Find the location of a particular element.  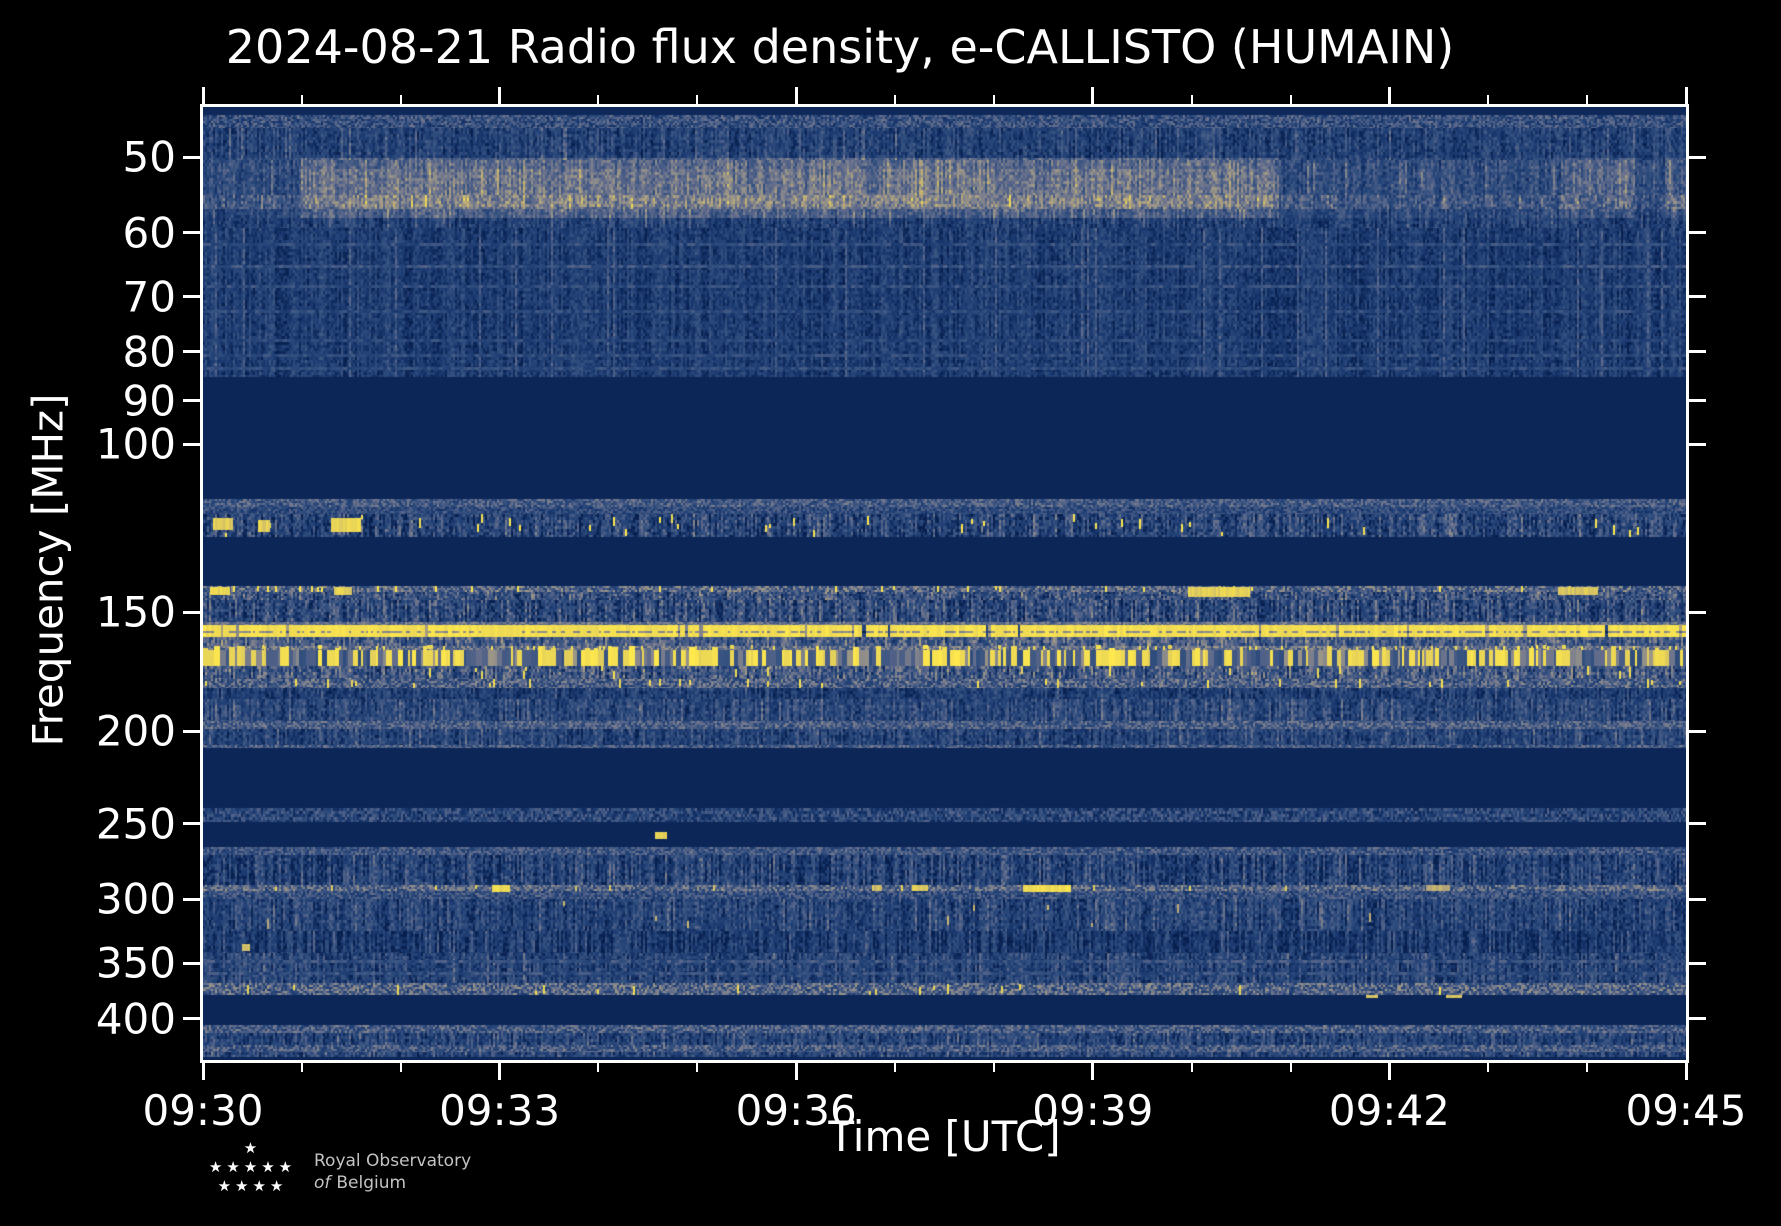

y-axis-label: Frequency [MHz] is located at coordinates (48, 570).